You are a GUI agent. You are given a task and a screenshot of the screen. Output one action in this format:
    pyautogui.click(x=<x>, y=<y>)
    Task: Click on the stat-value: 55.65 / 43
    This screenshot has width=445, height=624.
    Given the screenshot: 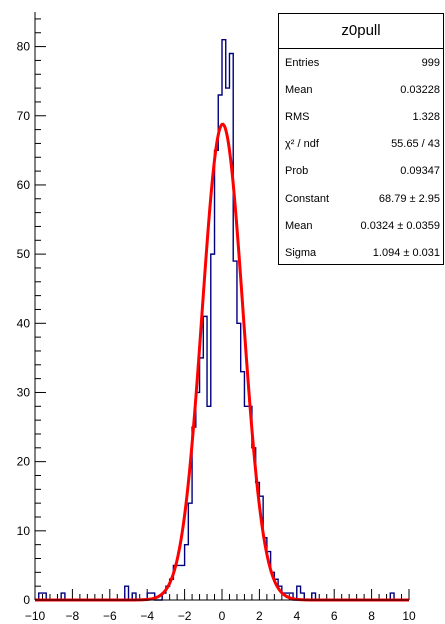 What is the action you would take?
    pyautogui.click(x=415, y=144)
    